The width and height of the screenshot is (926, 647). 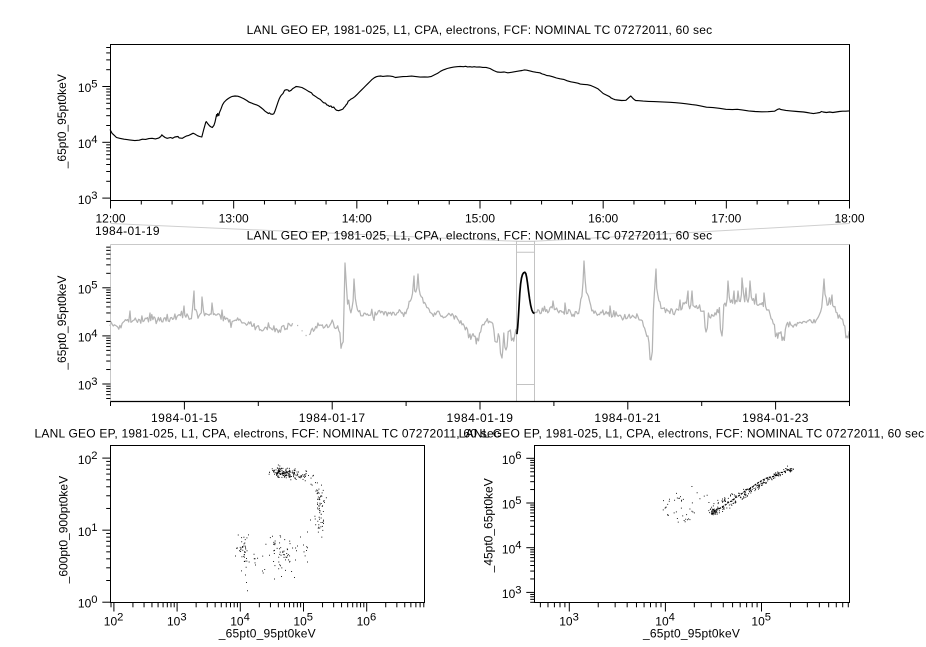 I want to click on svg-text: _45pt0_65pt0keV, so click(x=489, y=525).